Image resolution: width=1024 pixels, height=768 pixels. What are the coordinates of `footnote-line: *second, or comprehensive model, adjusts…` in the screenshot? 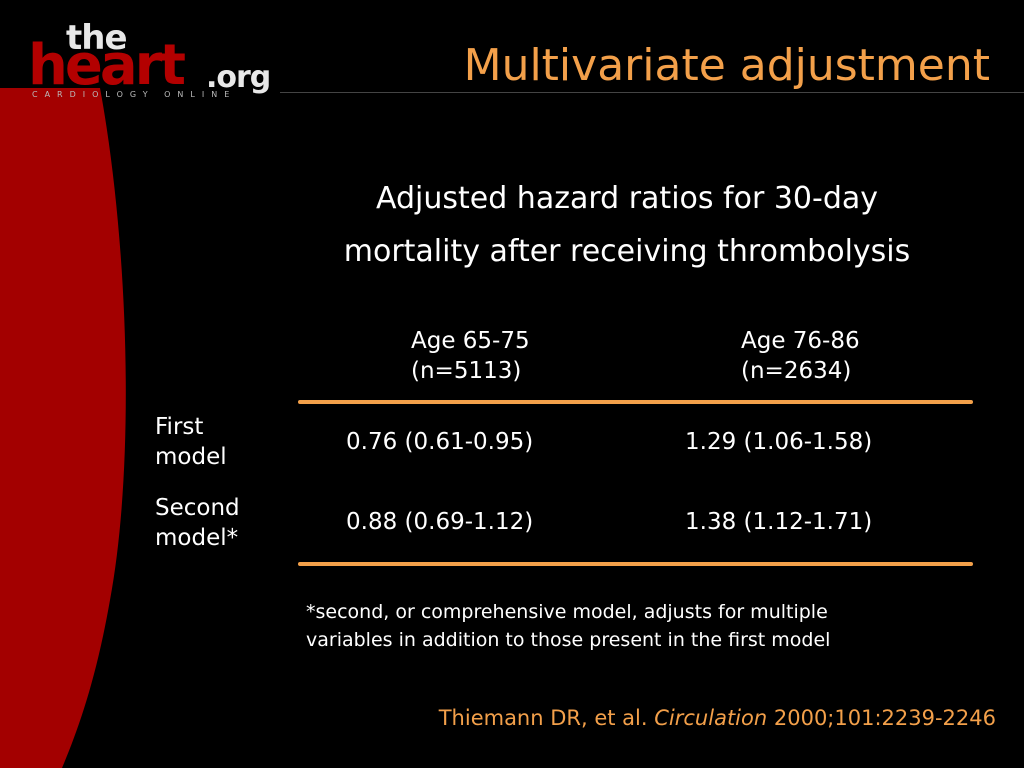 It's located at (567, 612).